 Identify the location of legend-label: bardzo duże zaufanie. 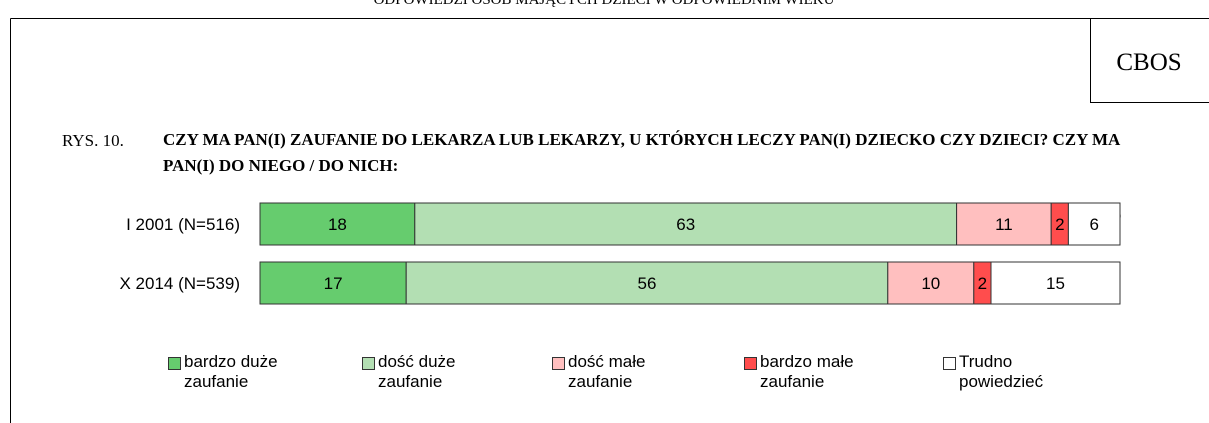
(231, 371).